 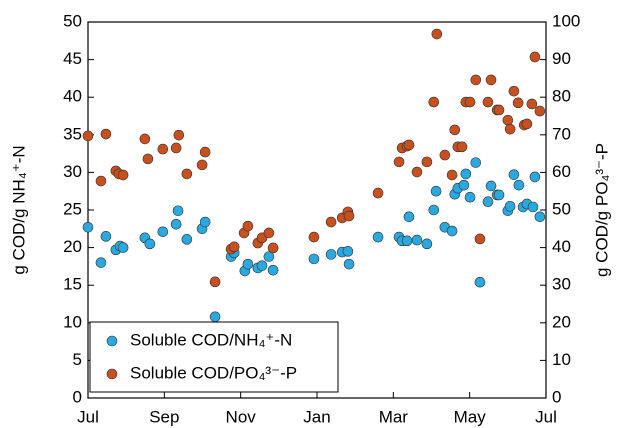 I want to click on y2-tick-label: 90, so click(x=561, y=58).